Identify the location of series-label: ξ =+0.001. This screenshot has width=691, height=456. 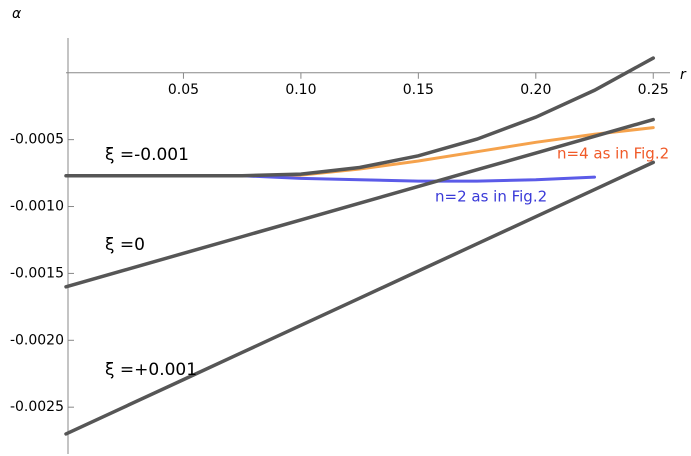
(151, 370).